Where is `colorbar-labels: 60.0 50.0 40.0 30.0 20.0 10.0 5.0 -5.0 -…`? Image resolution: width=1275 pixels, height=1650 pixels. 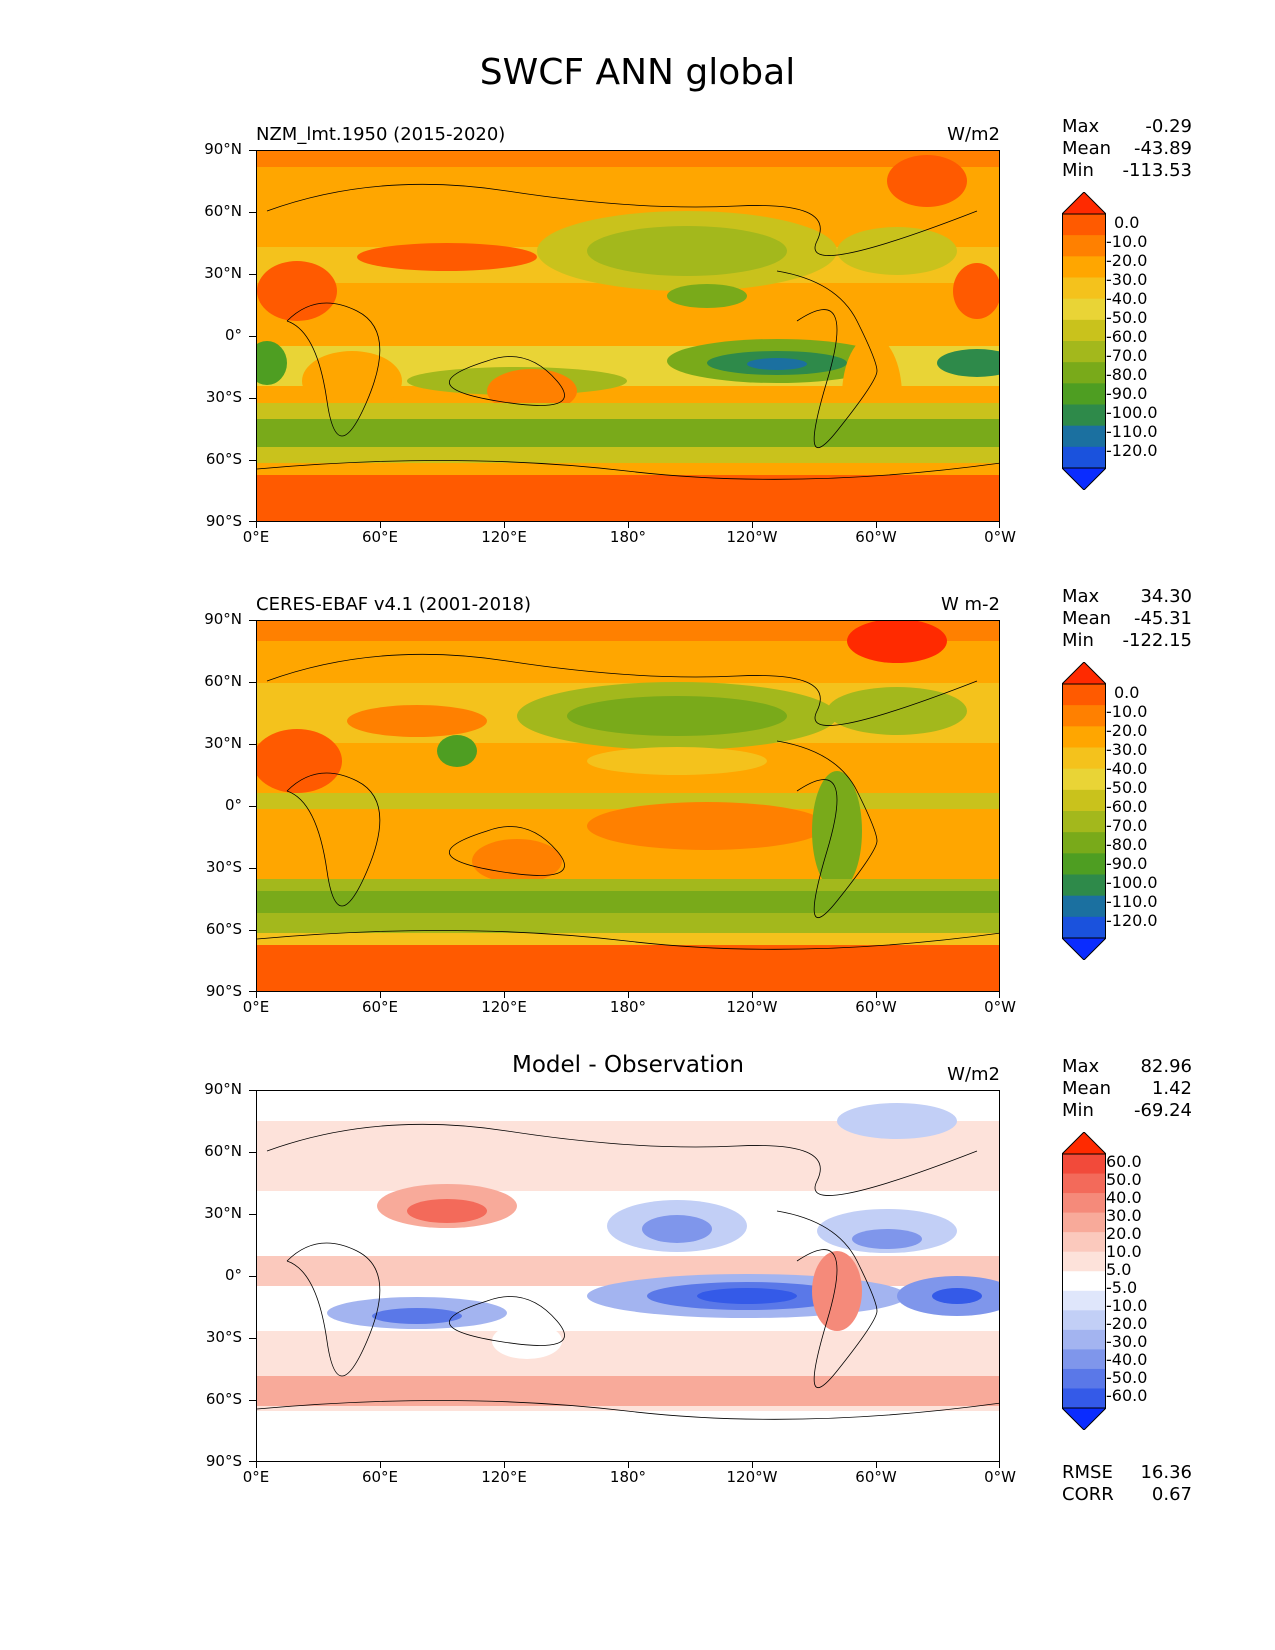
colorbar-labels: 60.0 50.0 40.0 30.0 20.0 10.0 5.0 -5.0 -… is located at coordinates (1146, 1281).